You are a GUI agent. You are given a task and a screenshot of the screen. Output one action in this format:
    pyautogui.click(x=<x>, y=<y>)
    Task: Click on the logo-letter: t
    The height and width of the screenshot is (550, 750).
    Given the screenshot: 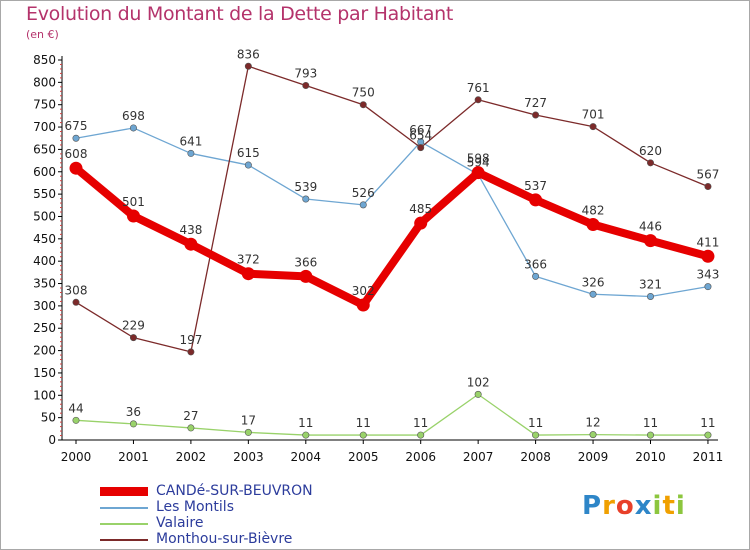 What is the action you would take?
    pyautogui.click(x=669, y=506)
    